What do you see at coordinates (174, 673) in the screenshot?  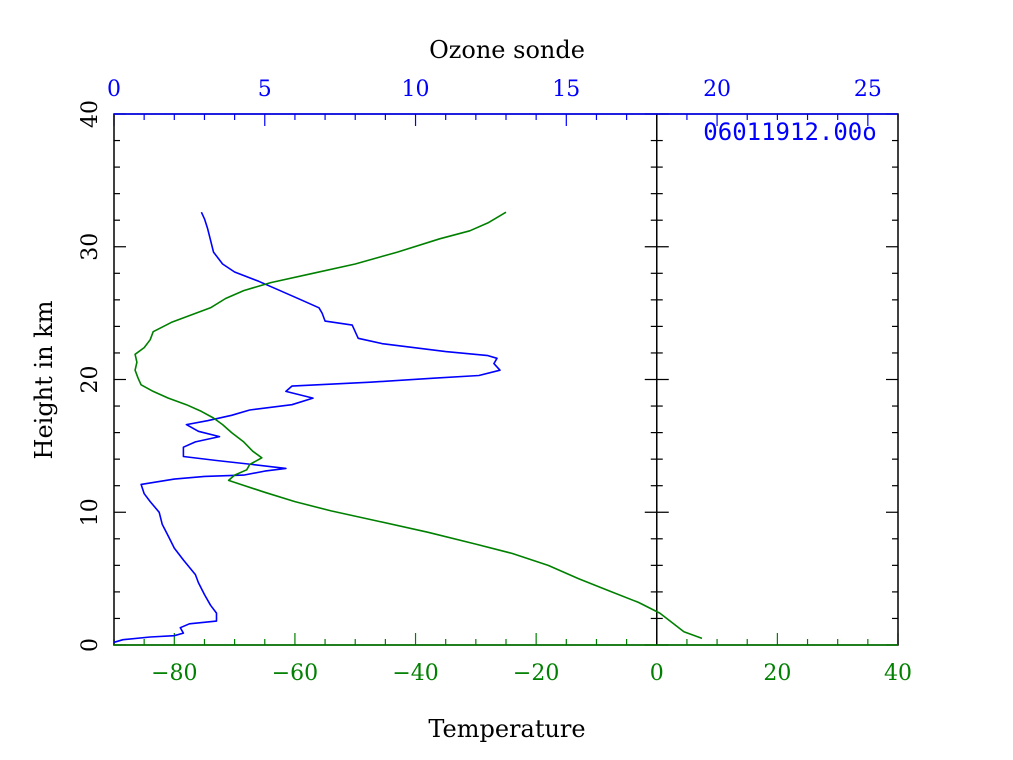 I see `bottom-tick-label: −80` at bounding box center [174, 673].